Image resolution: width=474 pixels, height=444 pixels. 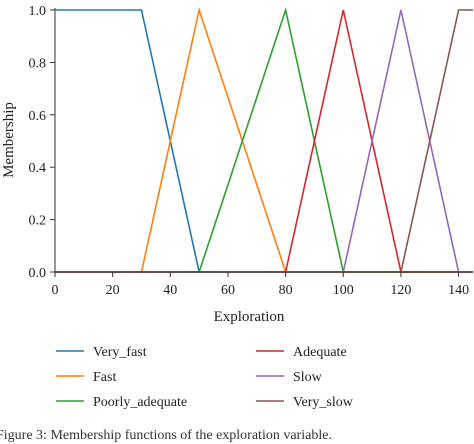 I want to click on y-tick-label: 0.2, so click(x=38, y=221).